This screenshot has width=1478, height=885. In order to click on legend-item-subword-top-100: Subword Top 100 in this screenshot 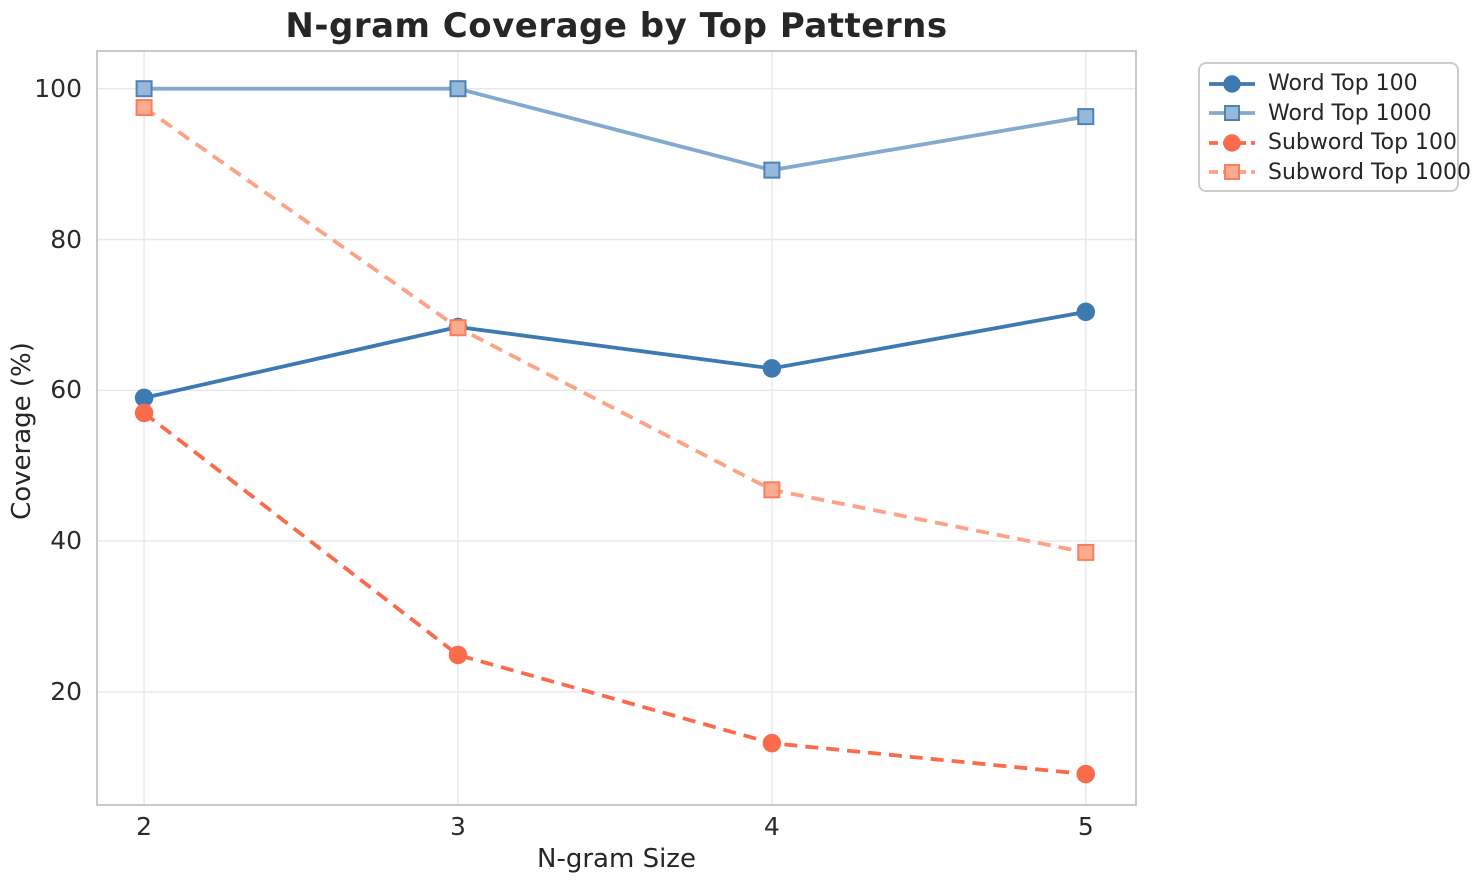, I will do `click(1328, 143)`.